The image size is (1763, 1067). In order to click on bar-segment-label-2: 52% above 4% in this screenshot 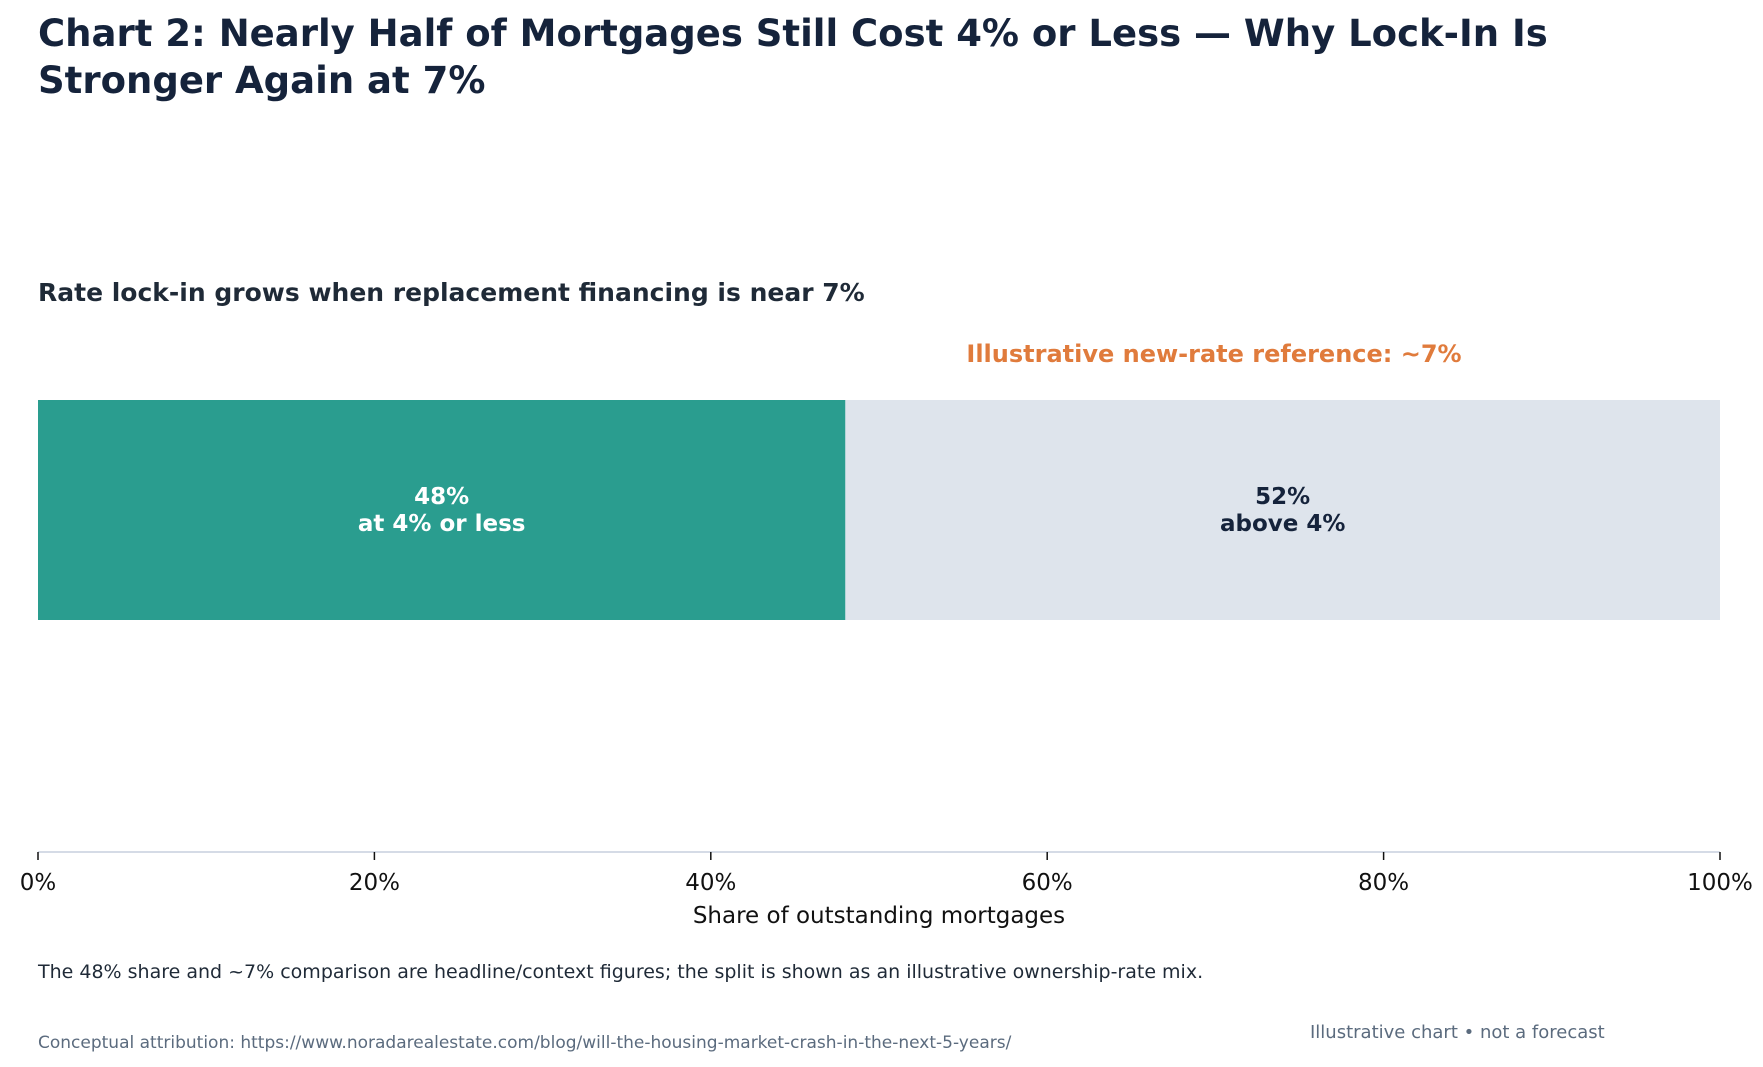, I will do `click(1282, 510)`.